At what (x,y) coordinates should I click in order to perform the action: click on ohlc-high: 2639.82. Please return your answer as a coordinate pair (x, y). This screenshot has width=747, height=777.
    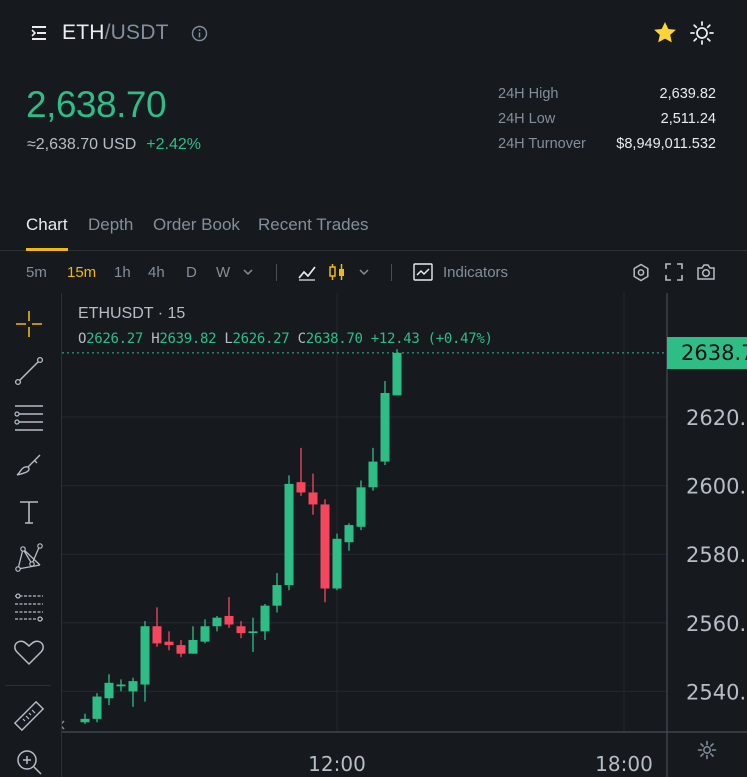
    Looking at the image, I should click on (188, 339).